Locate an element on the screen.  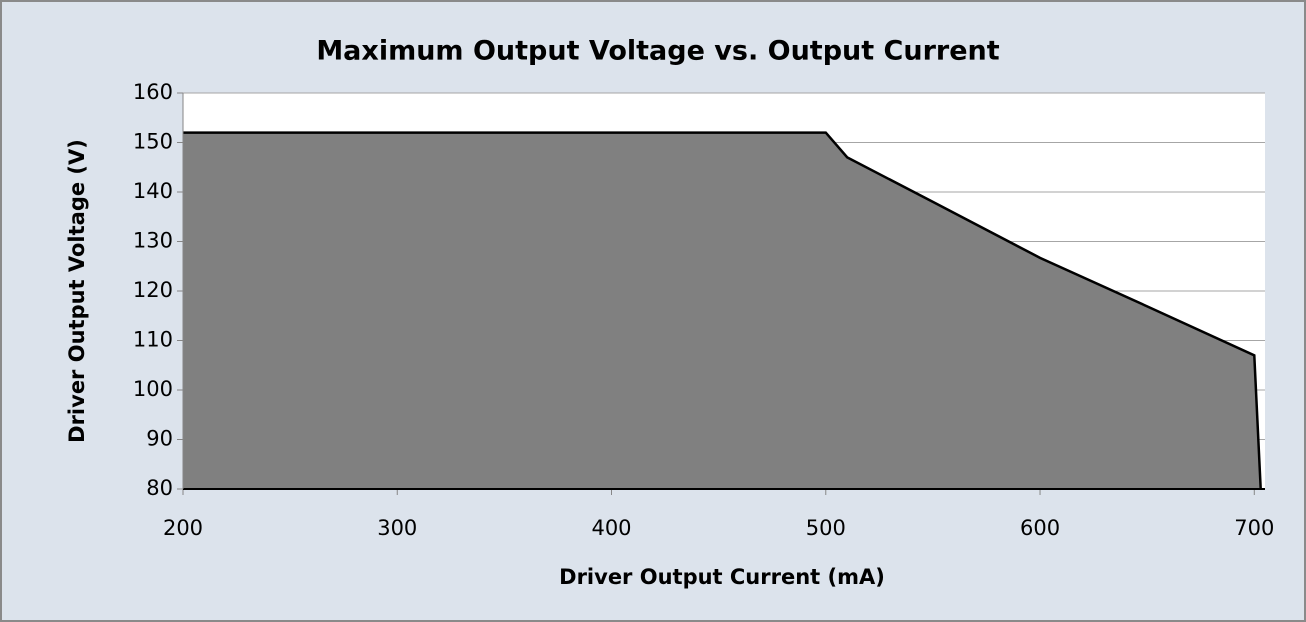
y-tick-label: 150 is located at coordinates (153, 142).